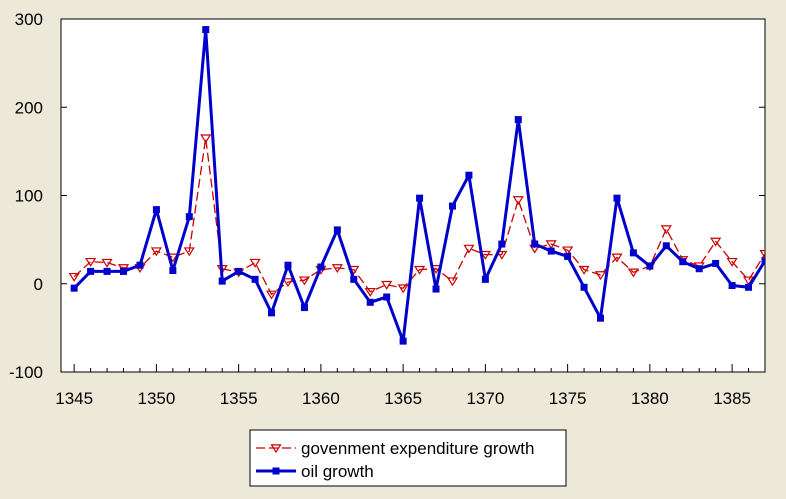  I want to click on x-tick-label: 1385, so click(732, 398).